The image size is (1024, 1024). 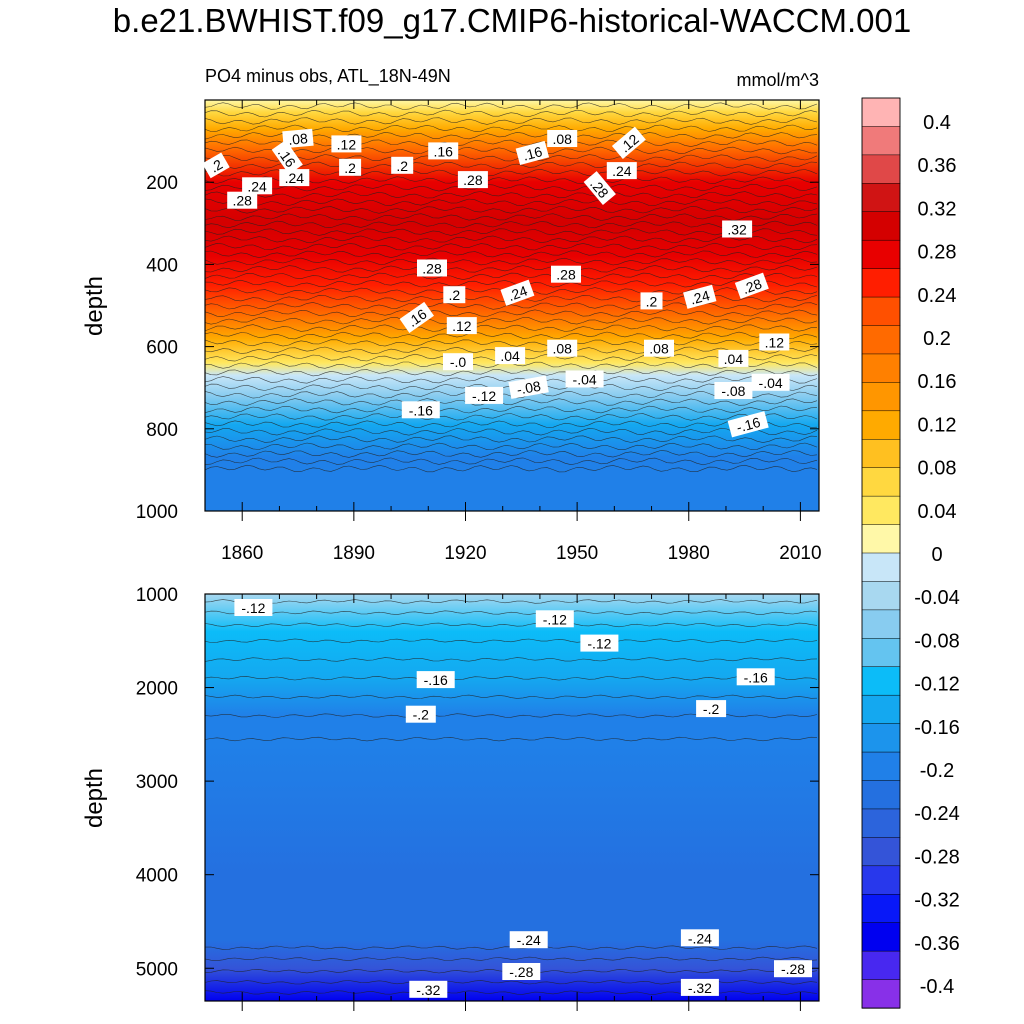 I want to click on contour-label-text: -.08, so click(x=528, y=388).